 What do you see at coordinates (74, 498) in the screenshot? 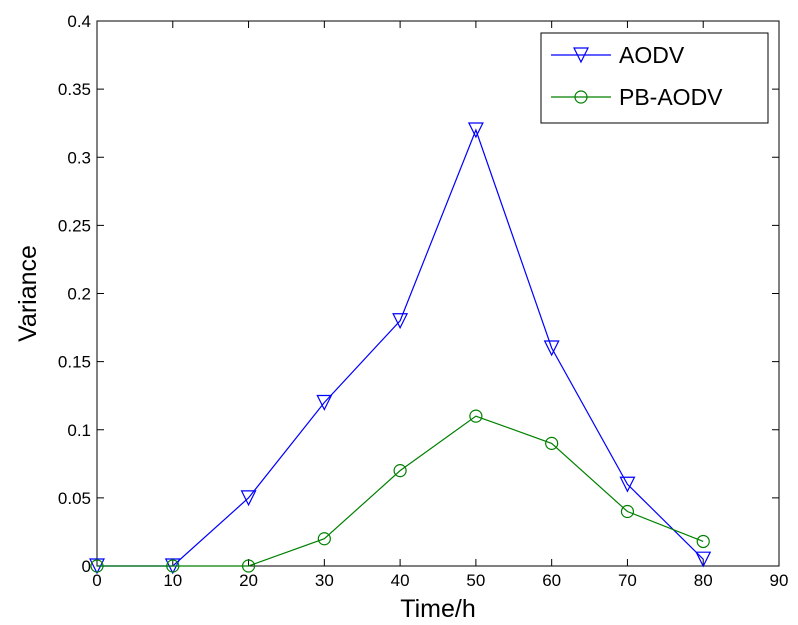
I see `y-tick-label: 0.05` at bounding box center [74, 498].